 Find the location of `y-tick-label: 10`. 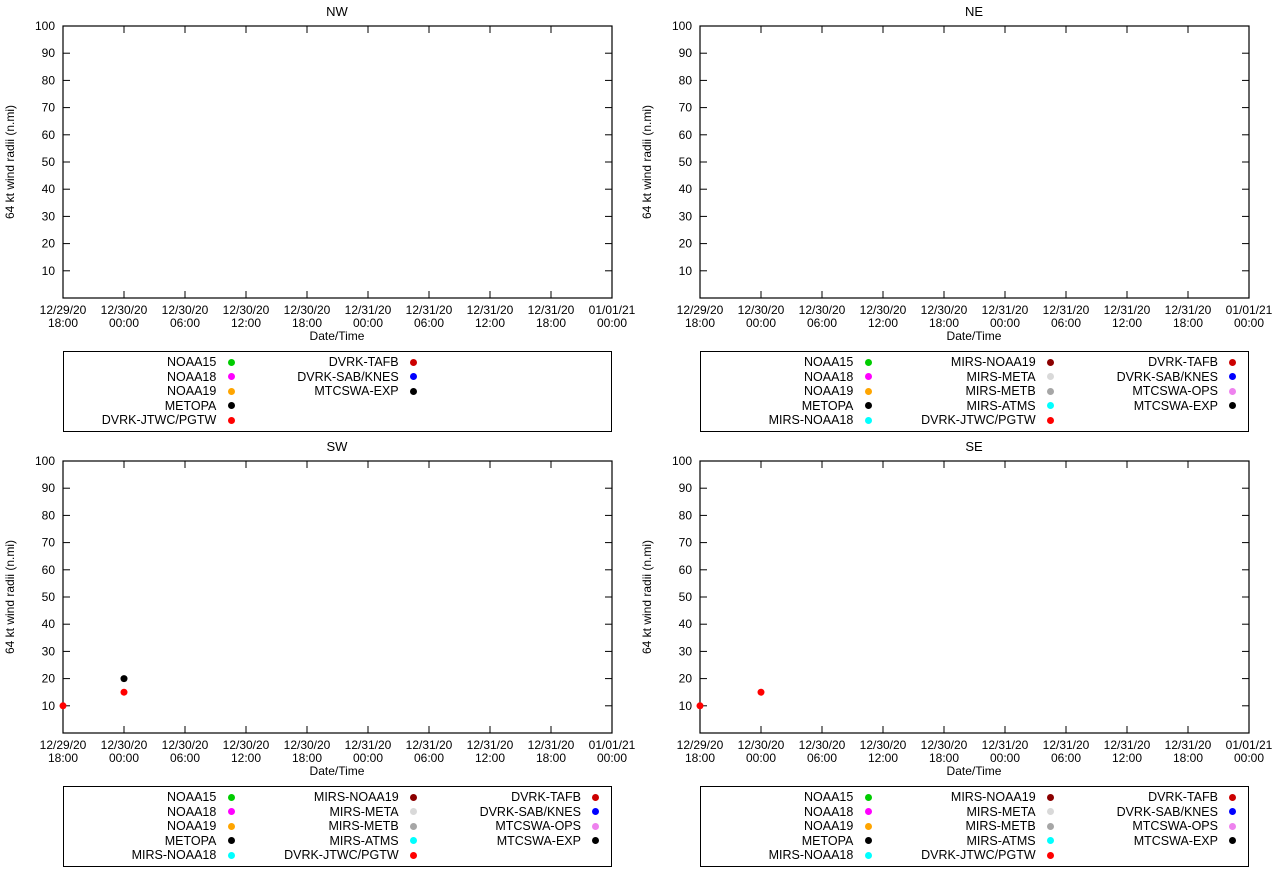

y-tick-label: 10 is located at coordinates (49, 271).